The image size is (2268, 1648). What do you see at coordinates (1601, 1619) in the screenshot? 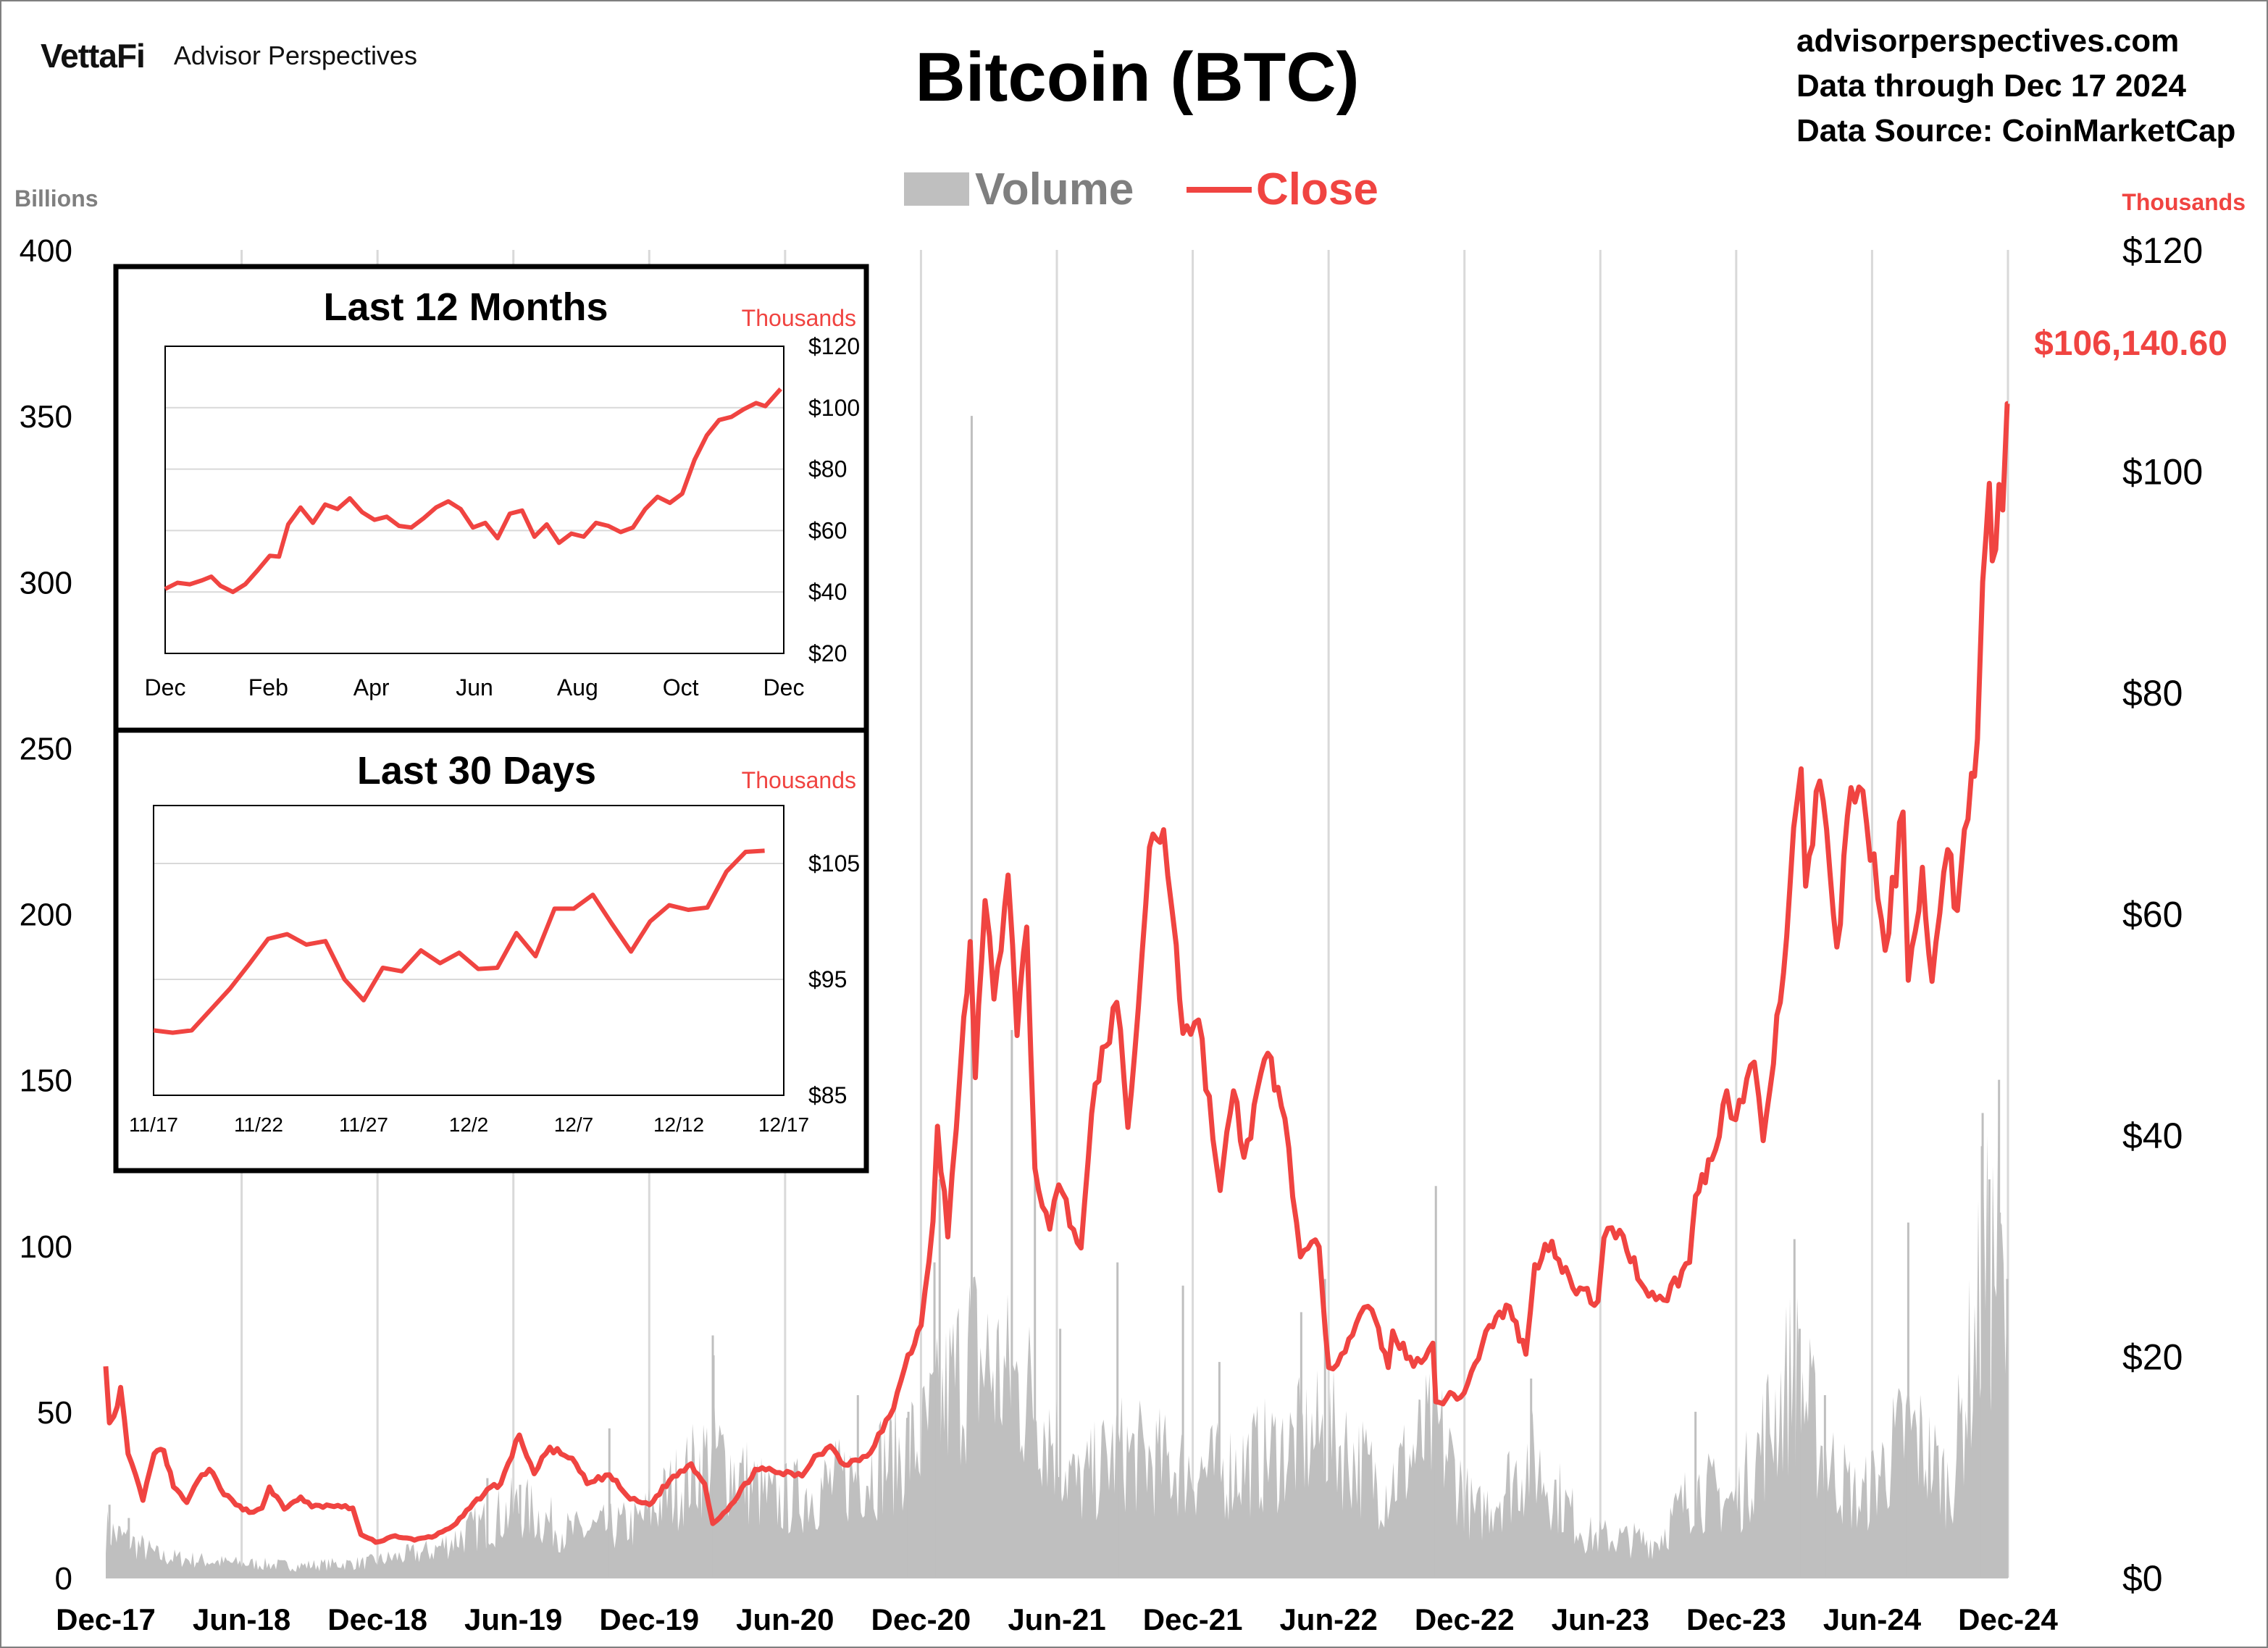
I see `x-tick-label: Jun-23` at bounding box center [1601, 1619].